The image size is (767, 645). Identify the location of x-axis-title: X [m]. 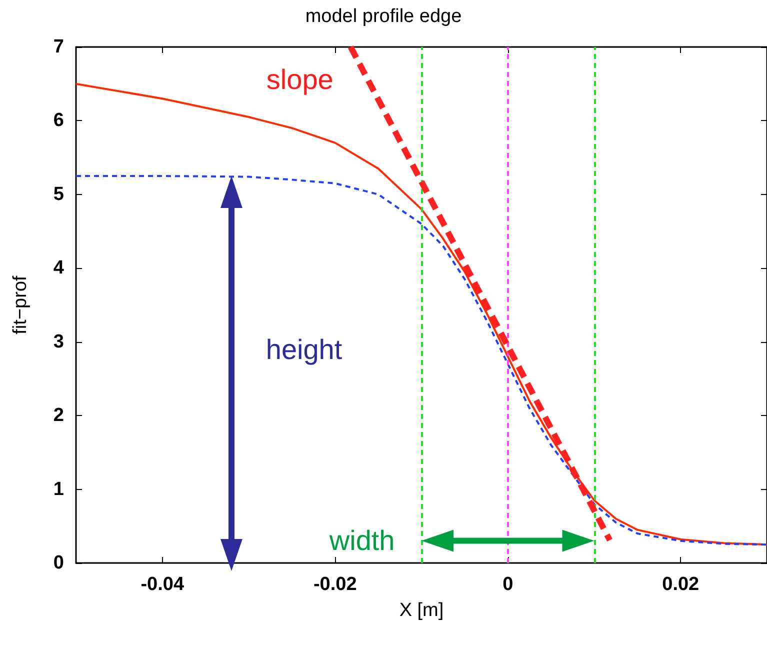
(421, 610).